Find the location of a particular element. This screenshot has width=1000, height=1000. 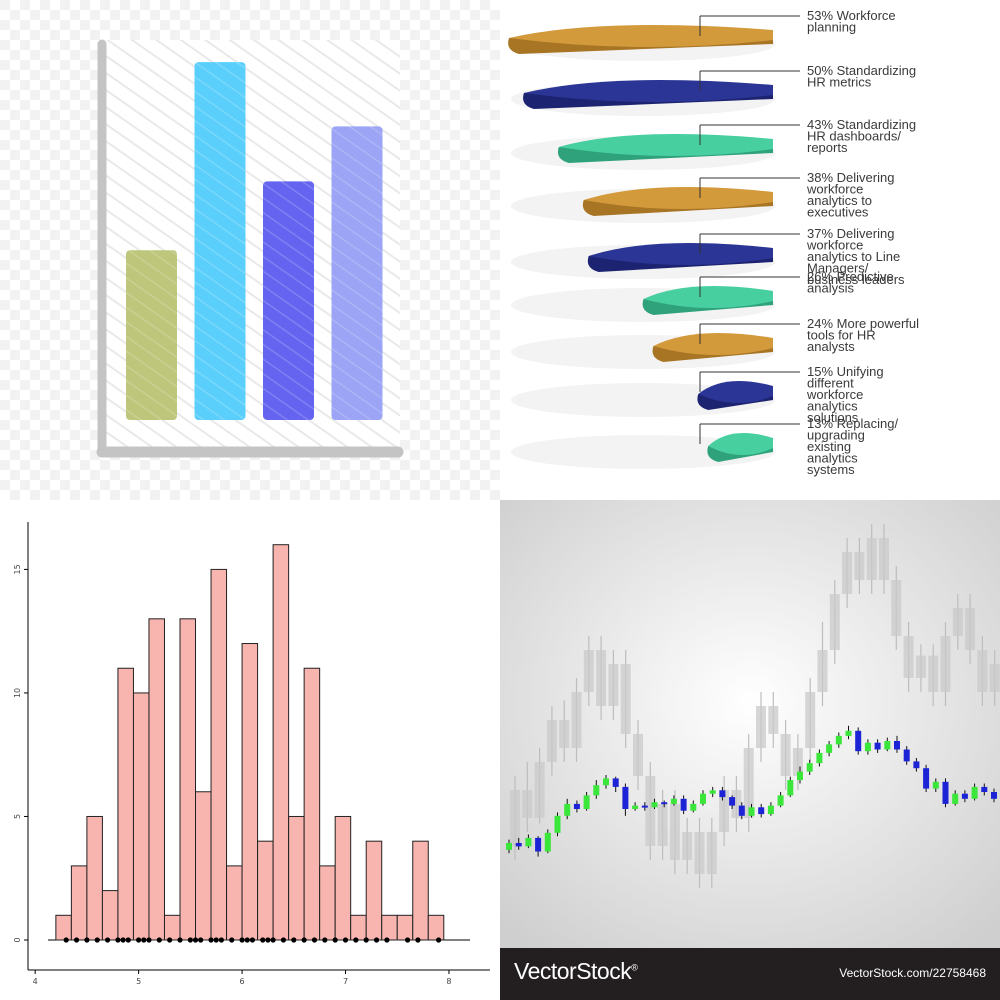

x-tick-label-7: 7 is located at coordinates (345, 981).